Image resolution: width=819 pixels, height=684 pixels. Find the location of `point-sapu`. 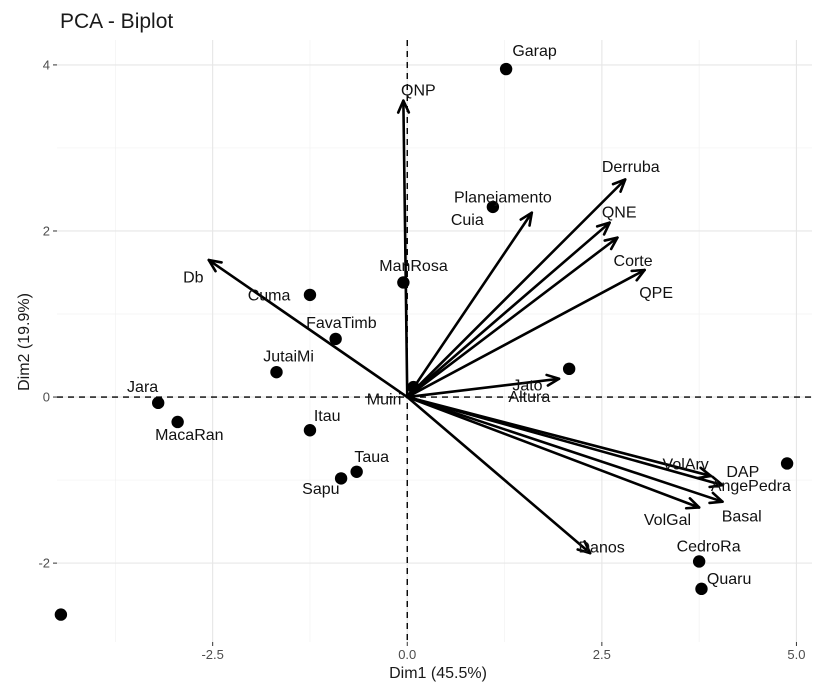

point-sapu is located at coordinates (341, 478).